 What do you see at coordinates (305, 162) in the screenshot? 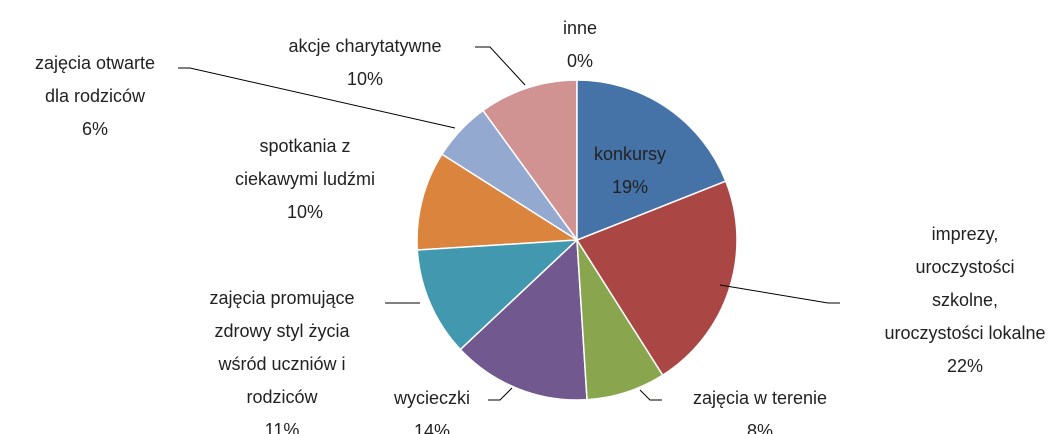
I see `category-label: spotkania z ciekawymi ludźmi` at bounding box center [305, 162].